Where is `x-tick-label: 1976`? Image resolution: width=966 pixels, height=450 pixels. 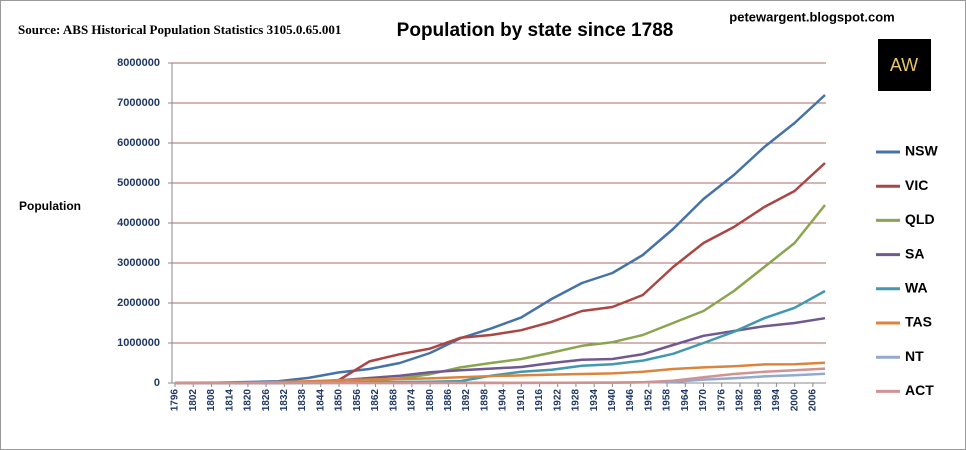 x-tick-label: 1976 is located at coordinates (721, 400).